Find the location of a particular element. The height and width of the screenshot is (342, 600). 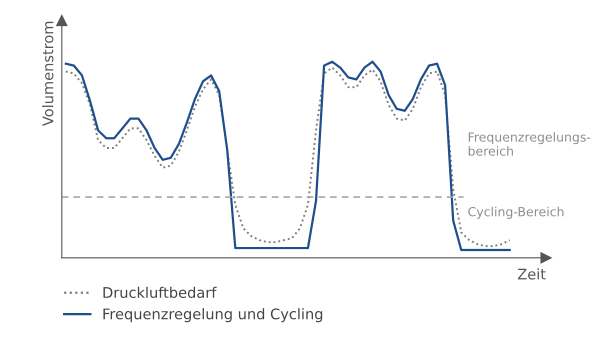

y-axis-title: Volumenstrom is located at coordinates (48, 74).